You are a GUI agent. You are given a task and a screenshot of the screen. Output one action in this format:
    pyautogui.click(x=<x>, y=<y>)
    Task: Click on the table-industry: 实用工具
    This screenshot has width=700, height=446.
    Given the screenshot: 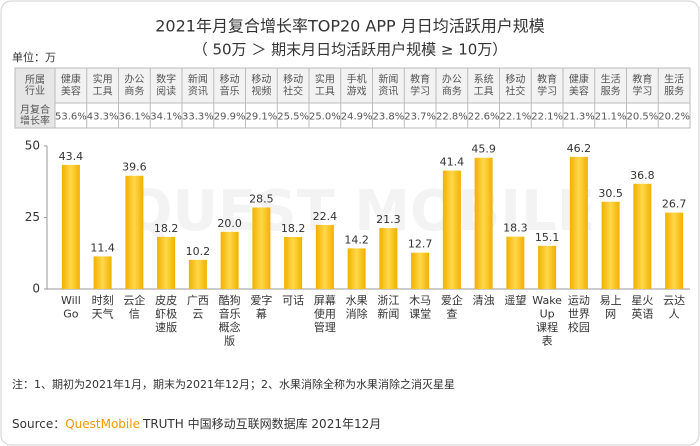 What is the action you would take?
    pyautogui.click(x=325, y=85)
    